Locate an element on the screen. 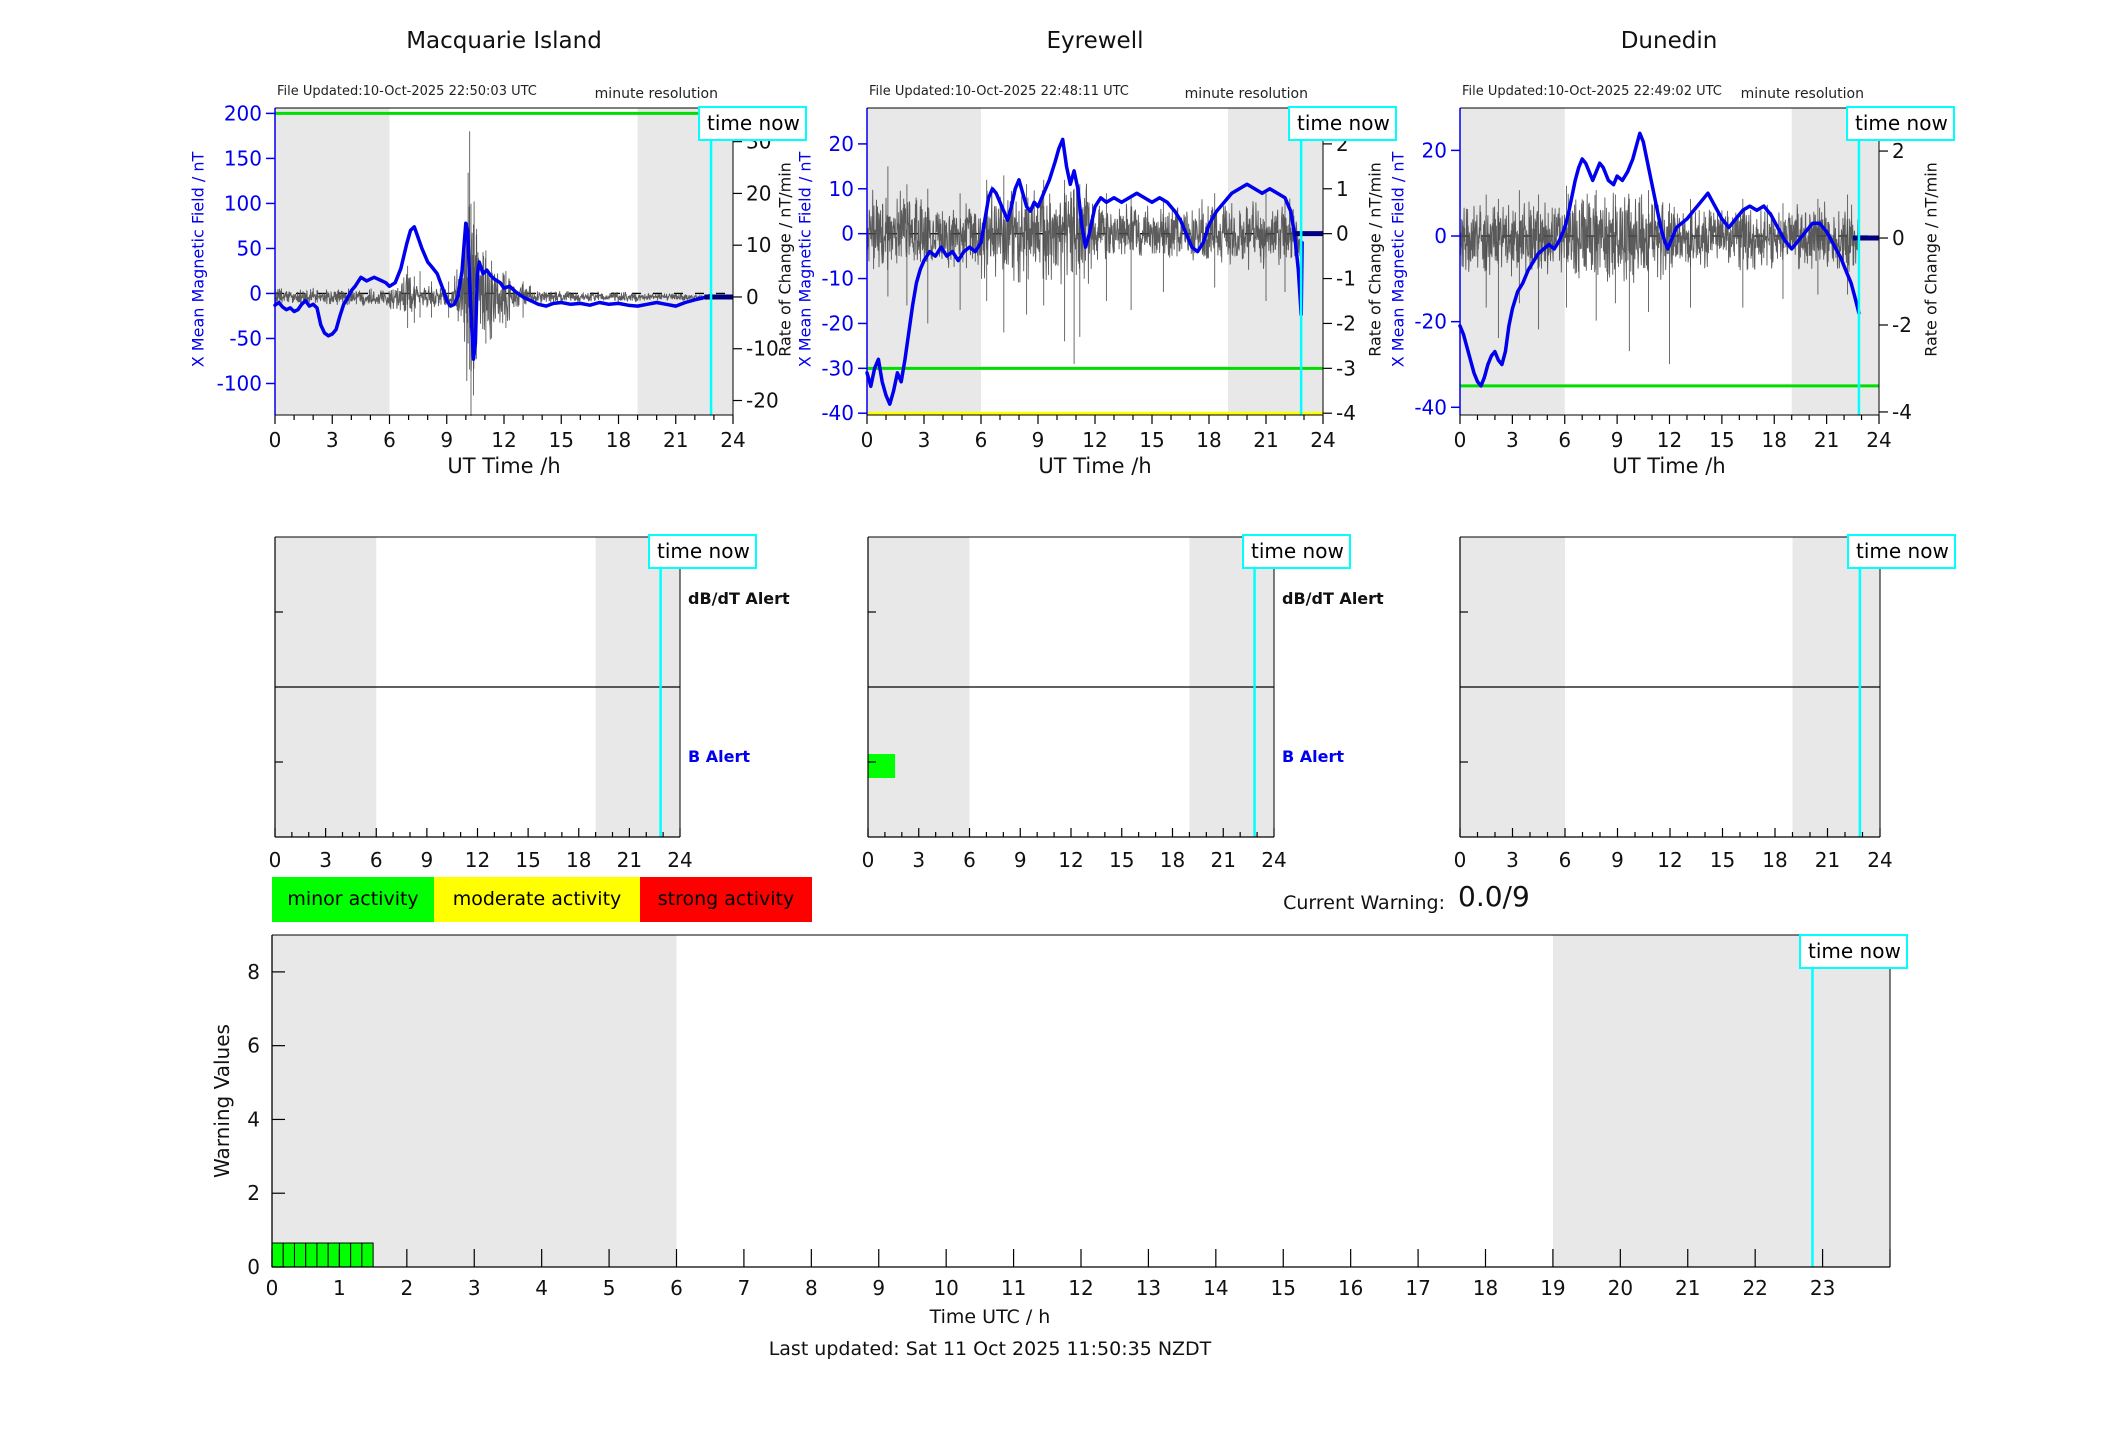 The height and width of the screenshot is (1437, 2117). svg-text: 1 is located at coordinates (339, 1288).